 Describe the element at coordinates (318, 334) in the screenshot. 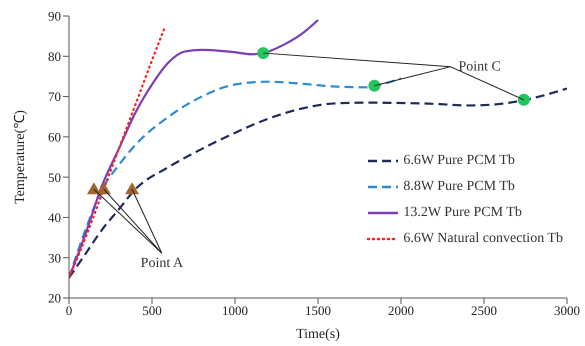

I see `x-axis-title: Time(s)` at that location.